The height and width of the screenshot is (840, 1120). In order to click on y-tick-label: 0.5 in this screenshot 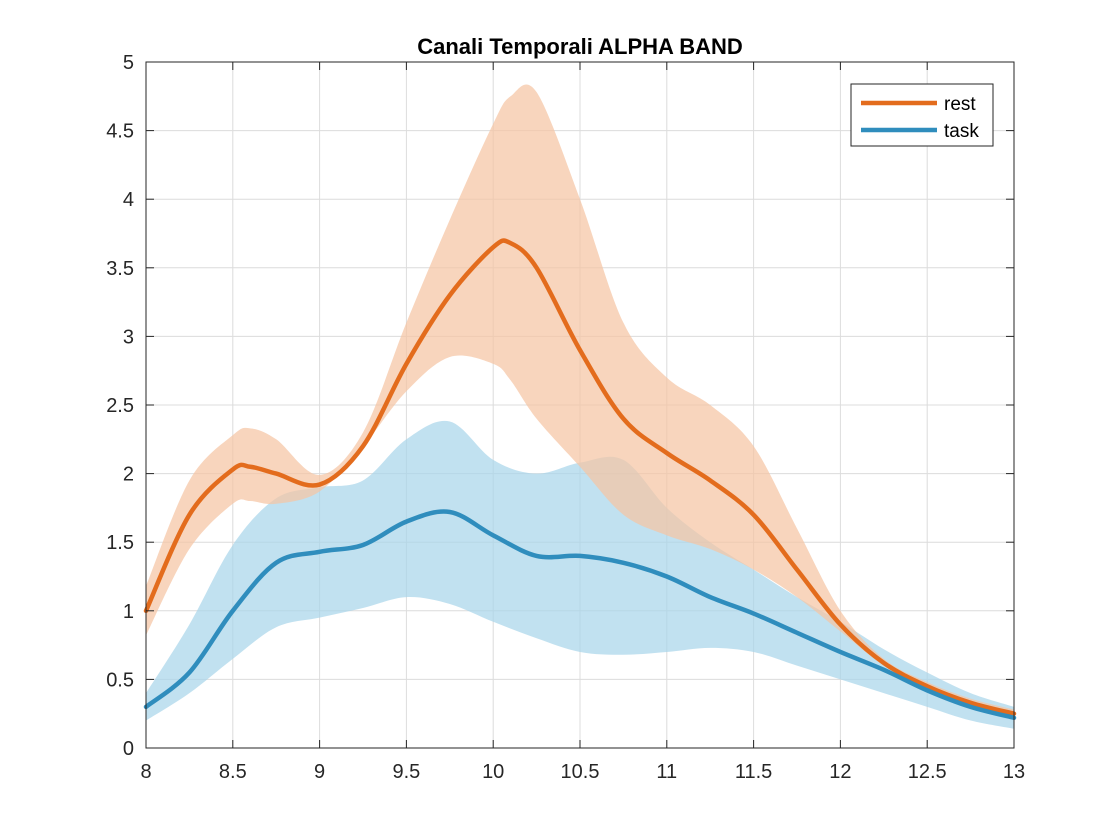, I will do `click(120, 680)`.